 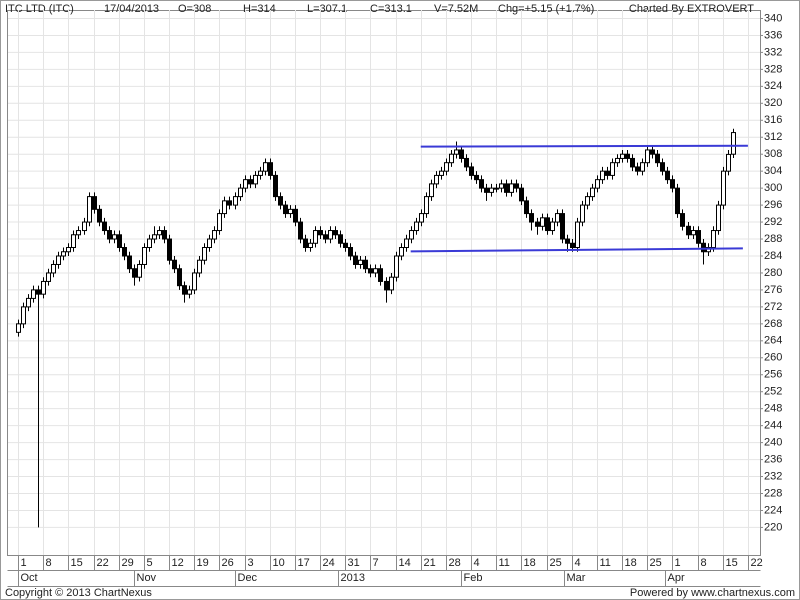 What do you see at coordinates (691, 9) in the screenshot?
I see `header-credit: Charted By EXTROVERT` at bounding box center [691, 9].